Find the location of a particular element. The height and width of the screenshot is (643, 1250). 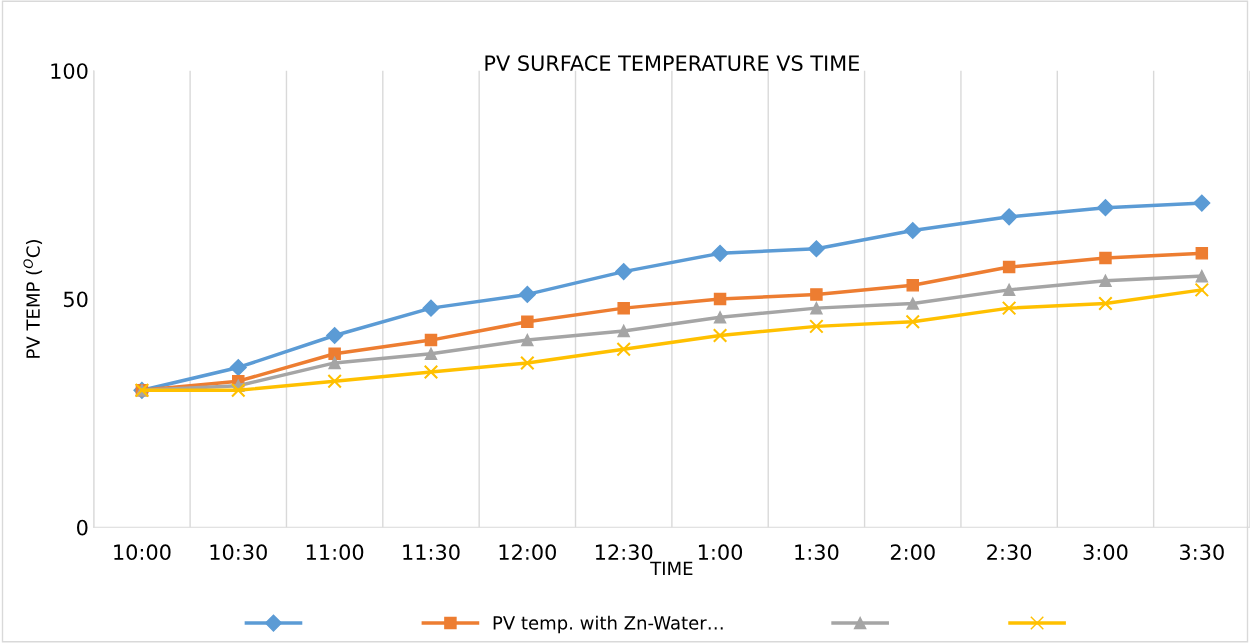

x-tick-label: 11:00 is located at coordinates (335, 552).